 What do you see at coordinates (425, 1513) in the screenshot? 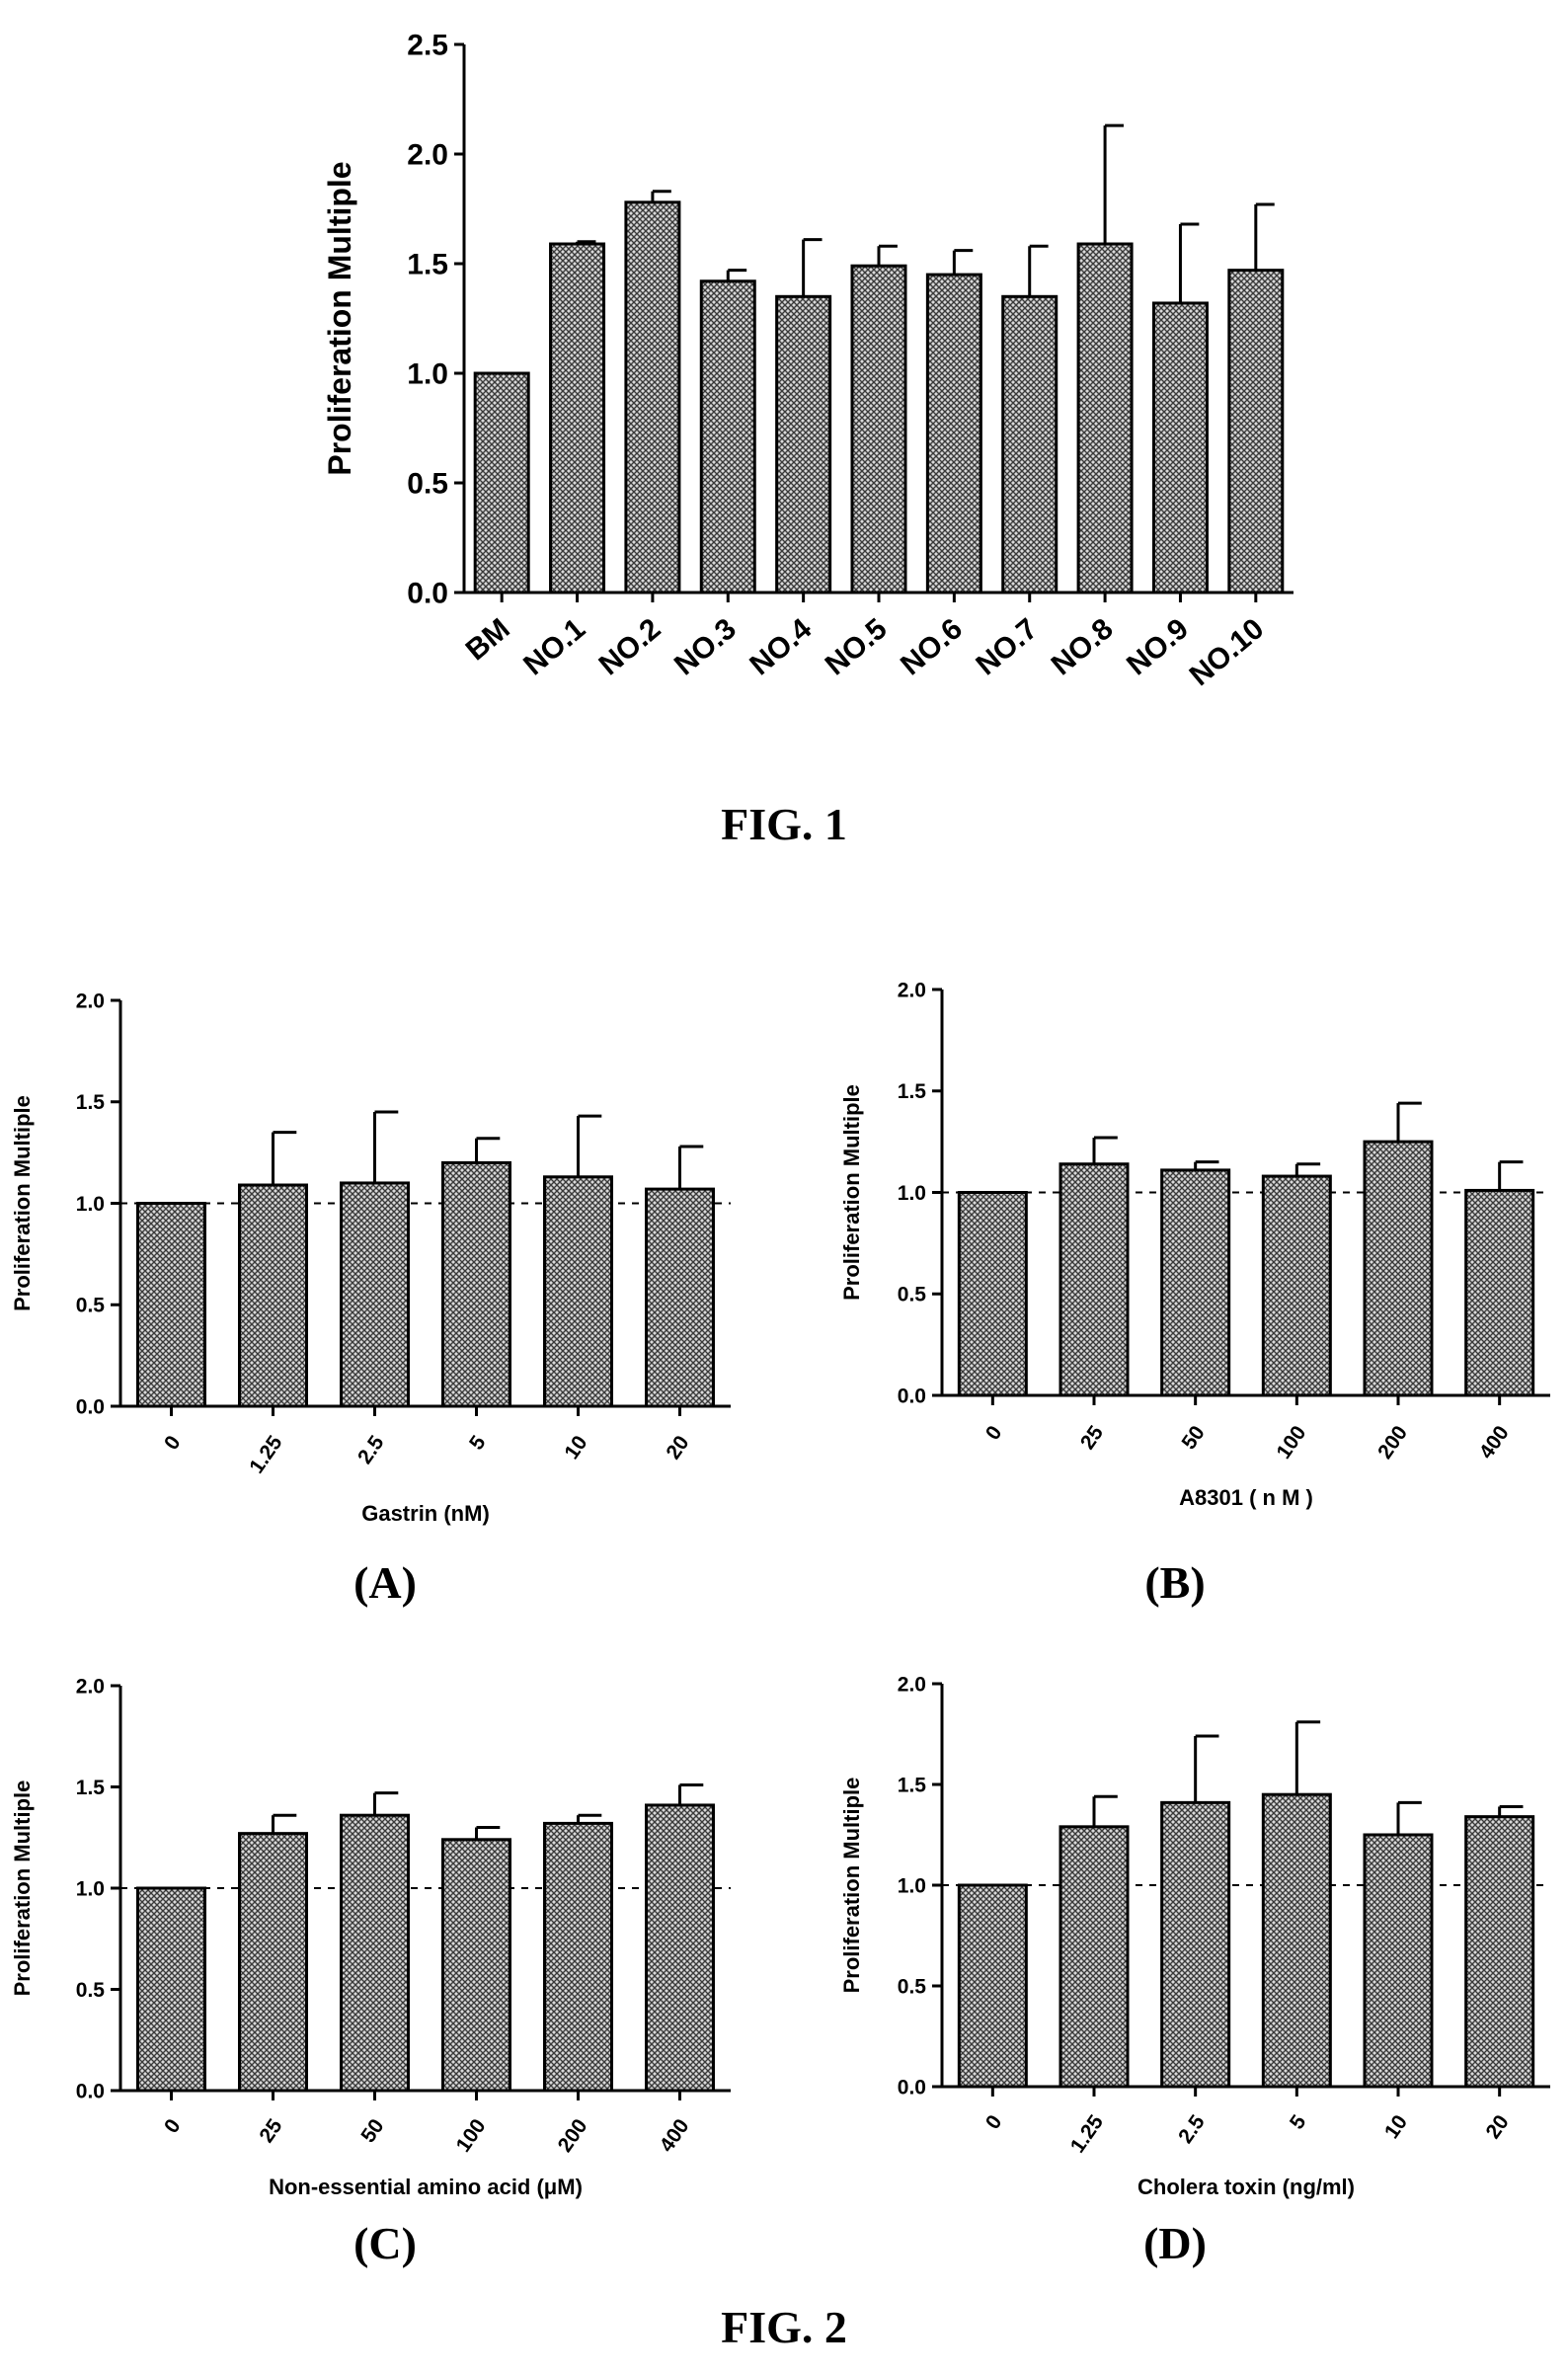
I see `x-axis-title: Gastrin (nM)` at bounding box center [425, 1513].